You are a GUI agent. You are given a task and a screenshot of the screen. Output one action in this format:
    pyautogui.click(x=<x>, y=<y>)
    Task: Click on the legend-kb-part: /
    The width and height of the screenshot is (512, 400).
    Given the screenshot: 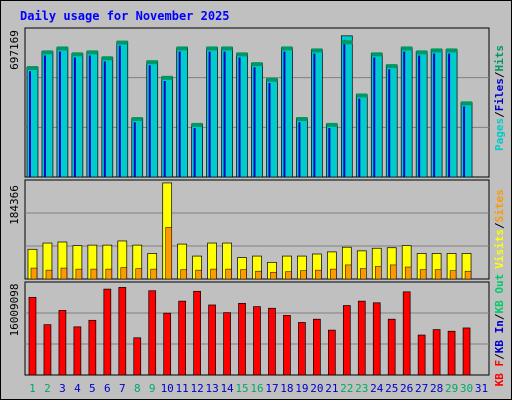 What is the action you would take?
    pyautogui.click(x=499, y=356)
    